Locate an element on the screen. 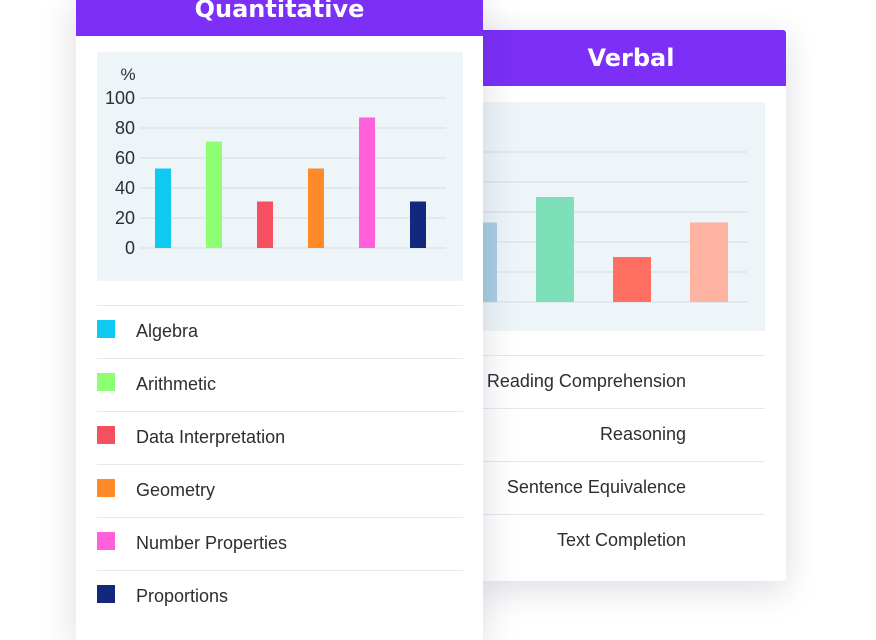 This screenshot has width=876, height=640. legend-label: Arithmetic is located at coordinates (176, 384).